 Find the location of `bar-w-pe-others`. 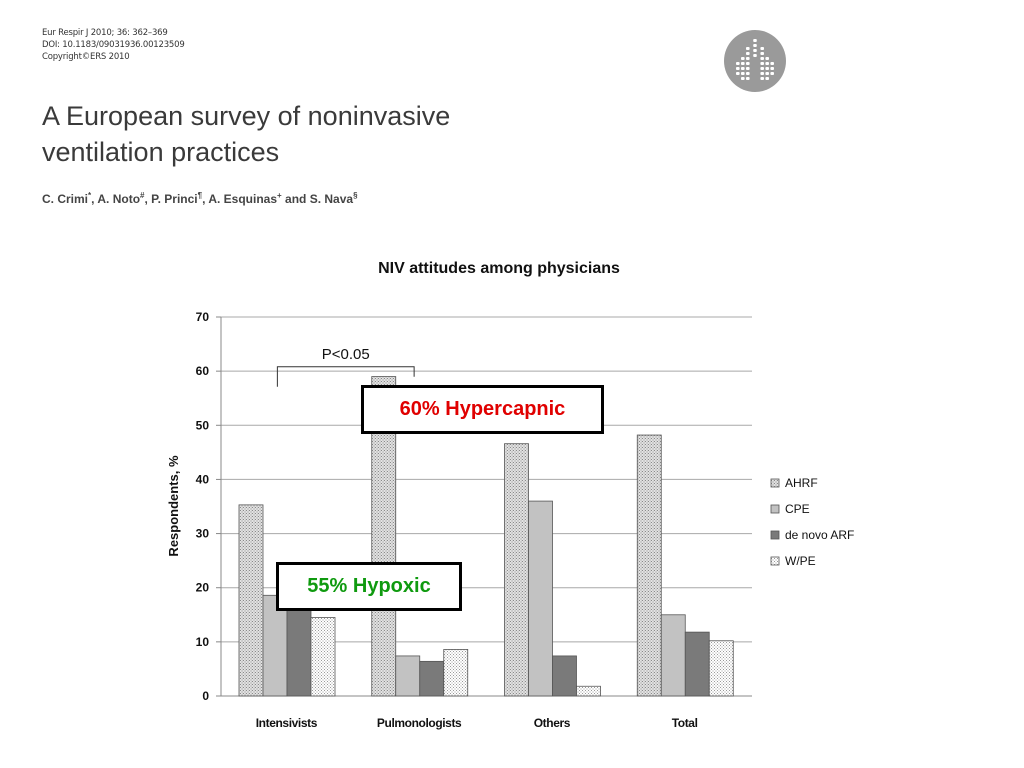

bar-w-pe-others is located at coordinates (588, 691).